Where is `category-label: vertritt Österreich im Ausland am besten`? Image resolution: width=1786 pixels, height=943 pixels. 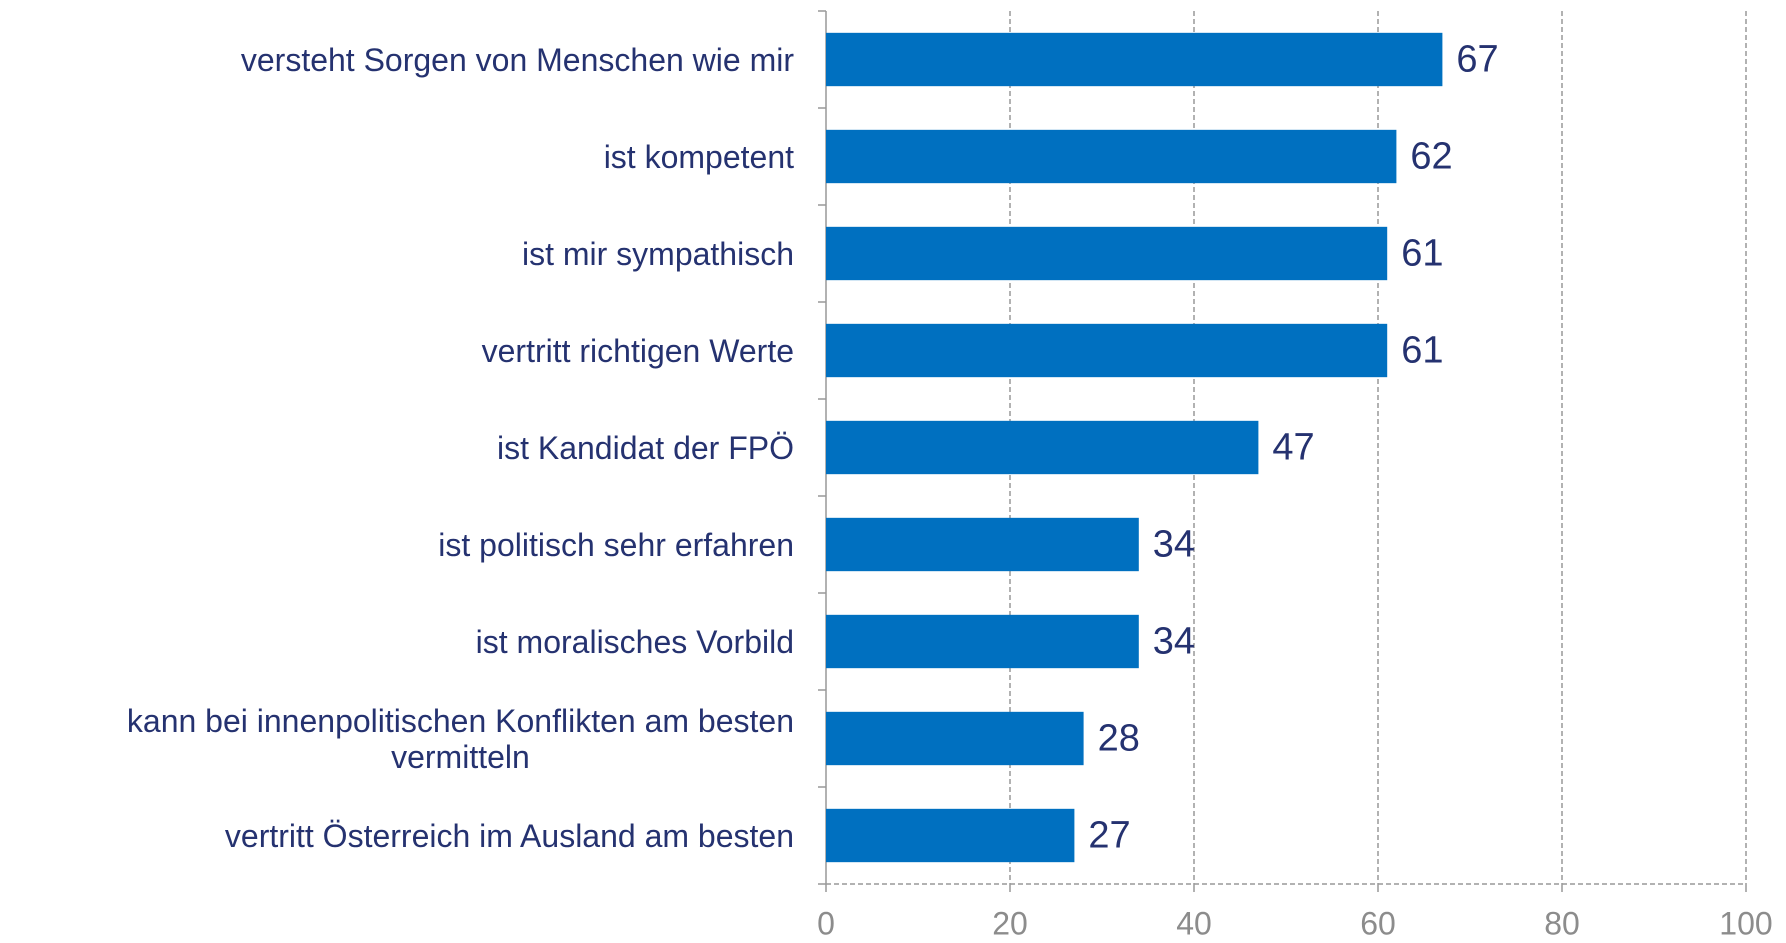 category-label: vertritt Österreich im Ausland am besten is located at coordinates (509, 835).